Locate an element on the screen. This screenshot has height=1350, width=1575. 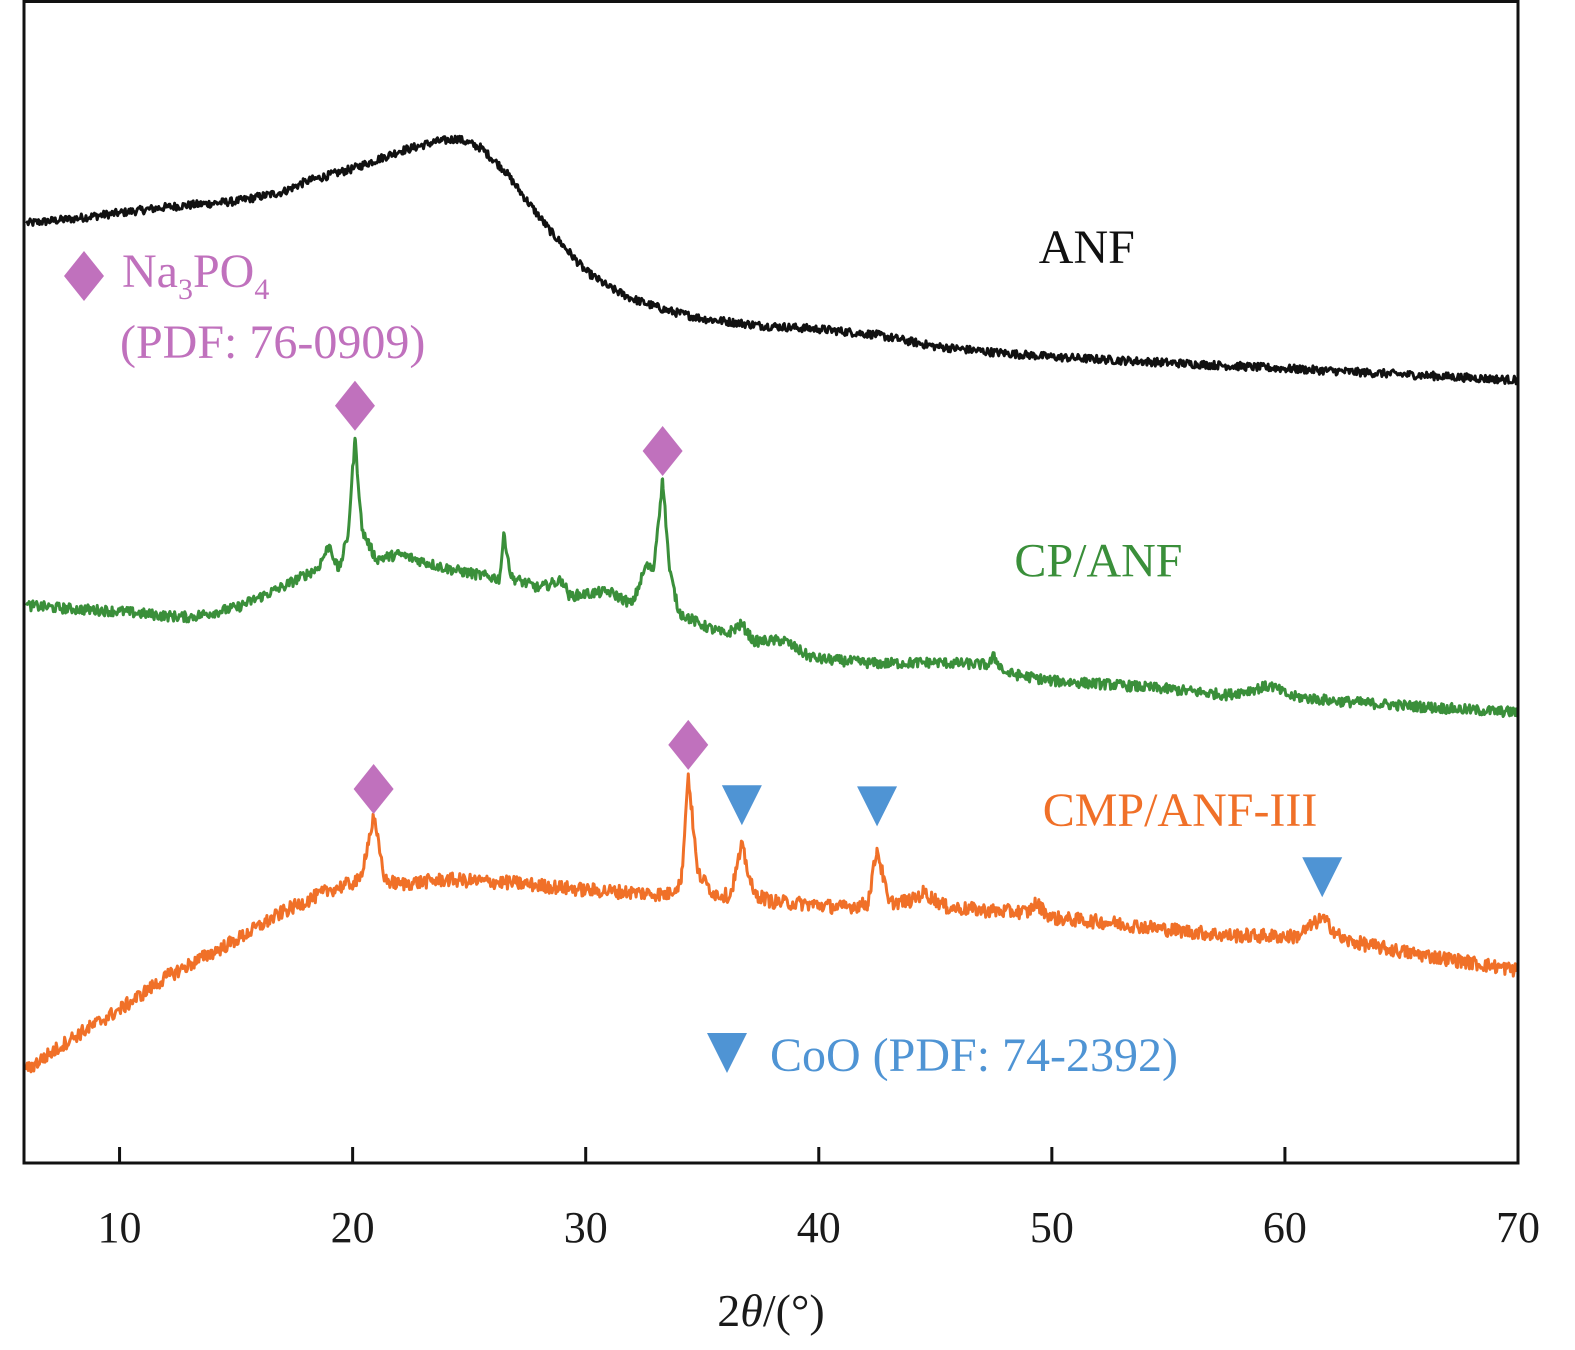
x-axis-title: 2θ/(°) is located at coordinates (770, 1310).